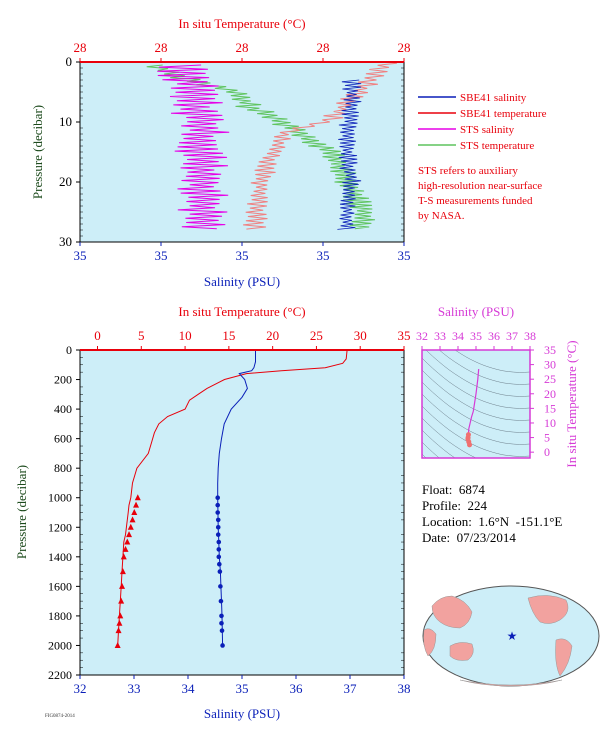 The width and height of the screenshot is (601, 736). I want to click on near-surface-series, so click(271, 146).